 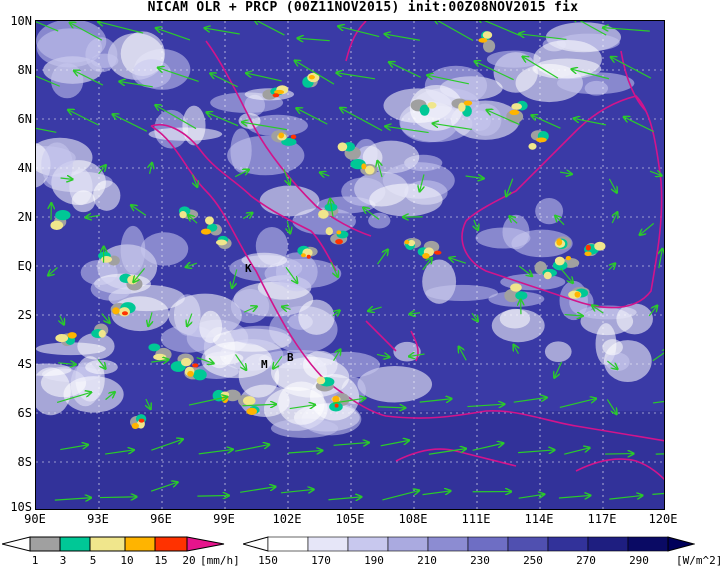 What do you see at coordinates (586, 560) in the screenshot?
I see `olr-label-270: 270` at bounding box center [586, 560].